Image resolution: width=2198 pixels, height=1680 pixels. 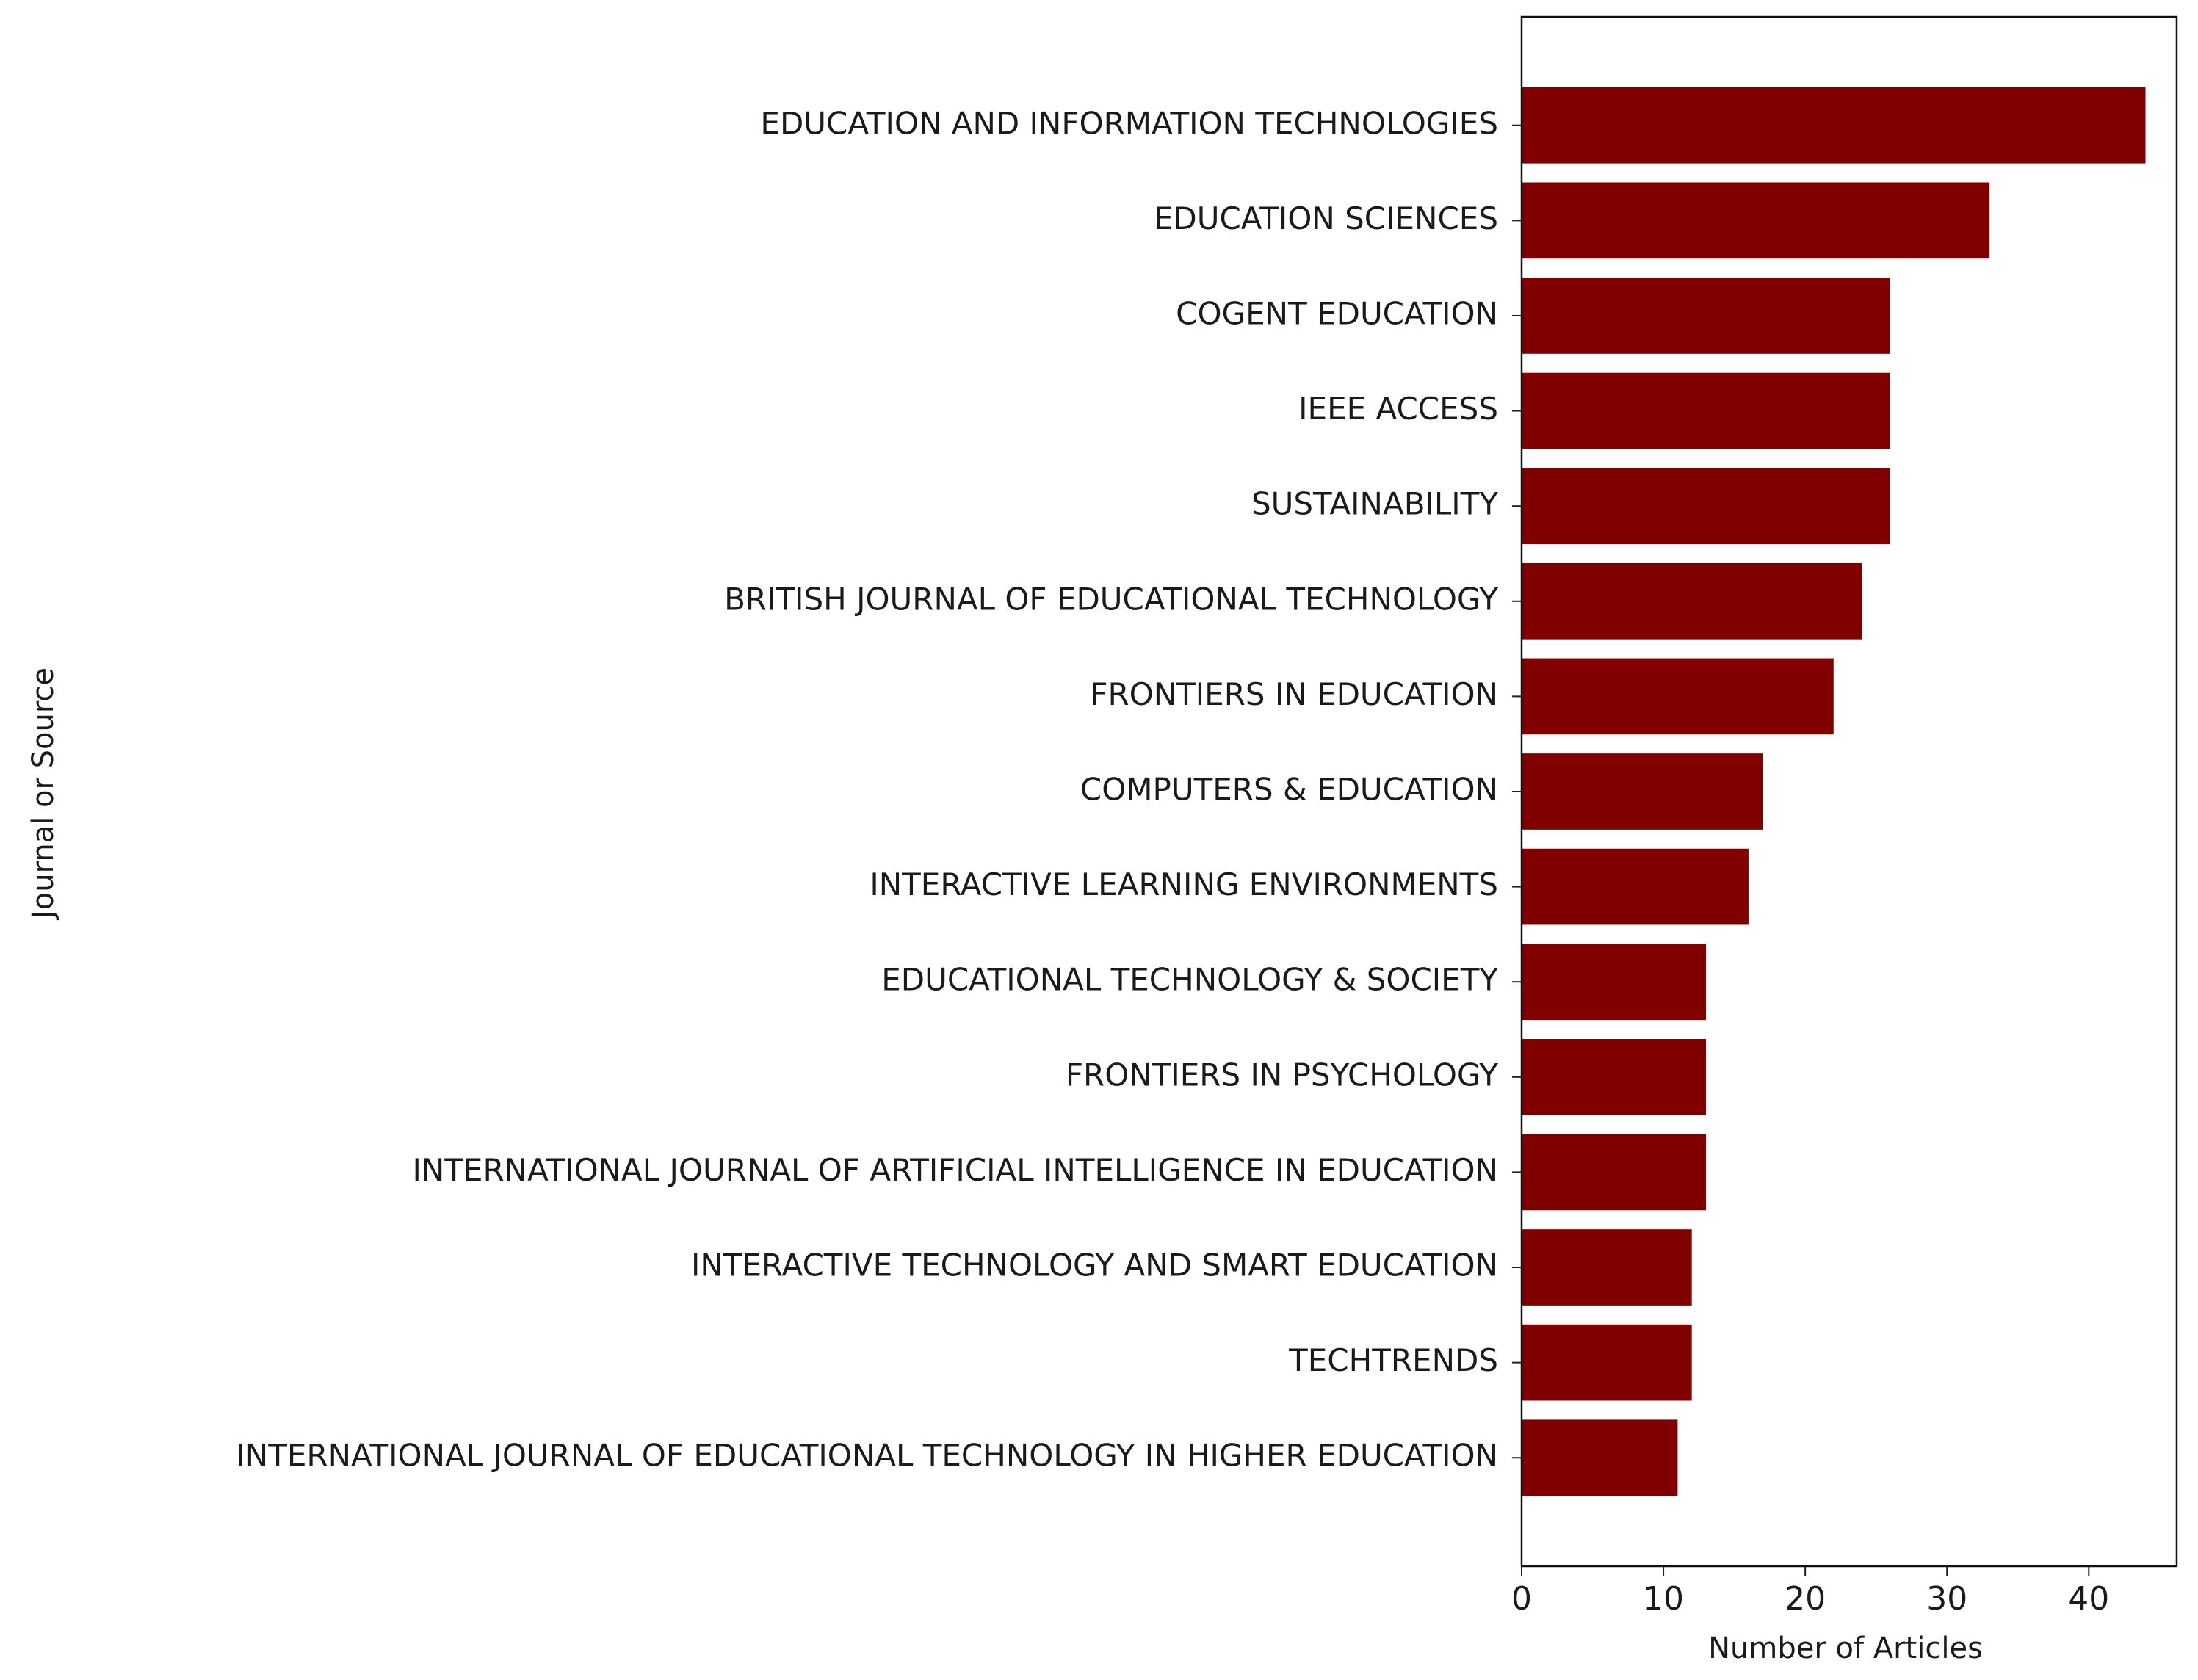 What do you see at coordinates (1398, 409) in the screenshot?
I see `y-tick-label: IEEE ACCESS` at bounding box center [1398, 409].